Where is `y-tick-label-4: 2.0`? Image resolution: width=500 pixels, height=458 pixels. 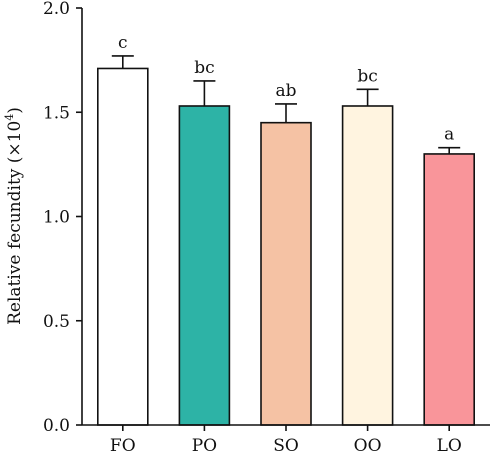
y-tick-label-4: 2.0 is located at coordinates (56, 9).